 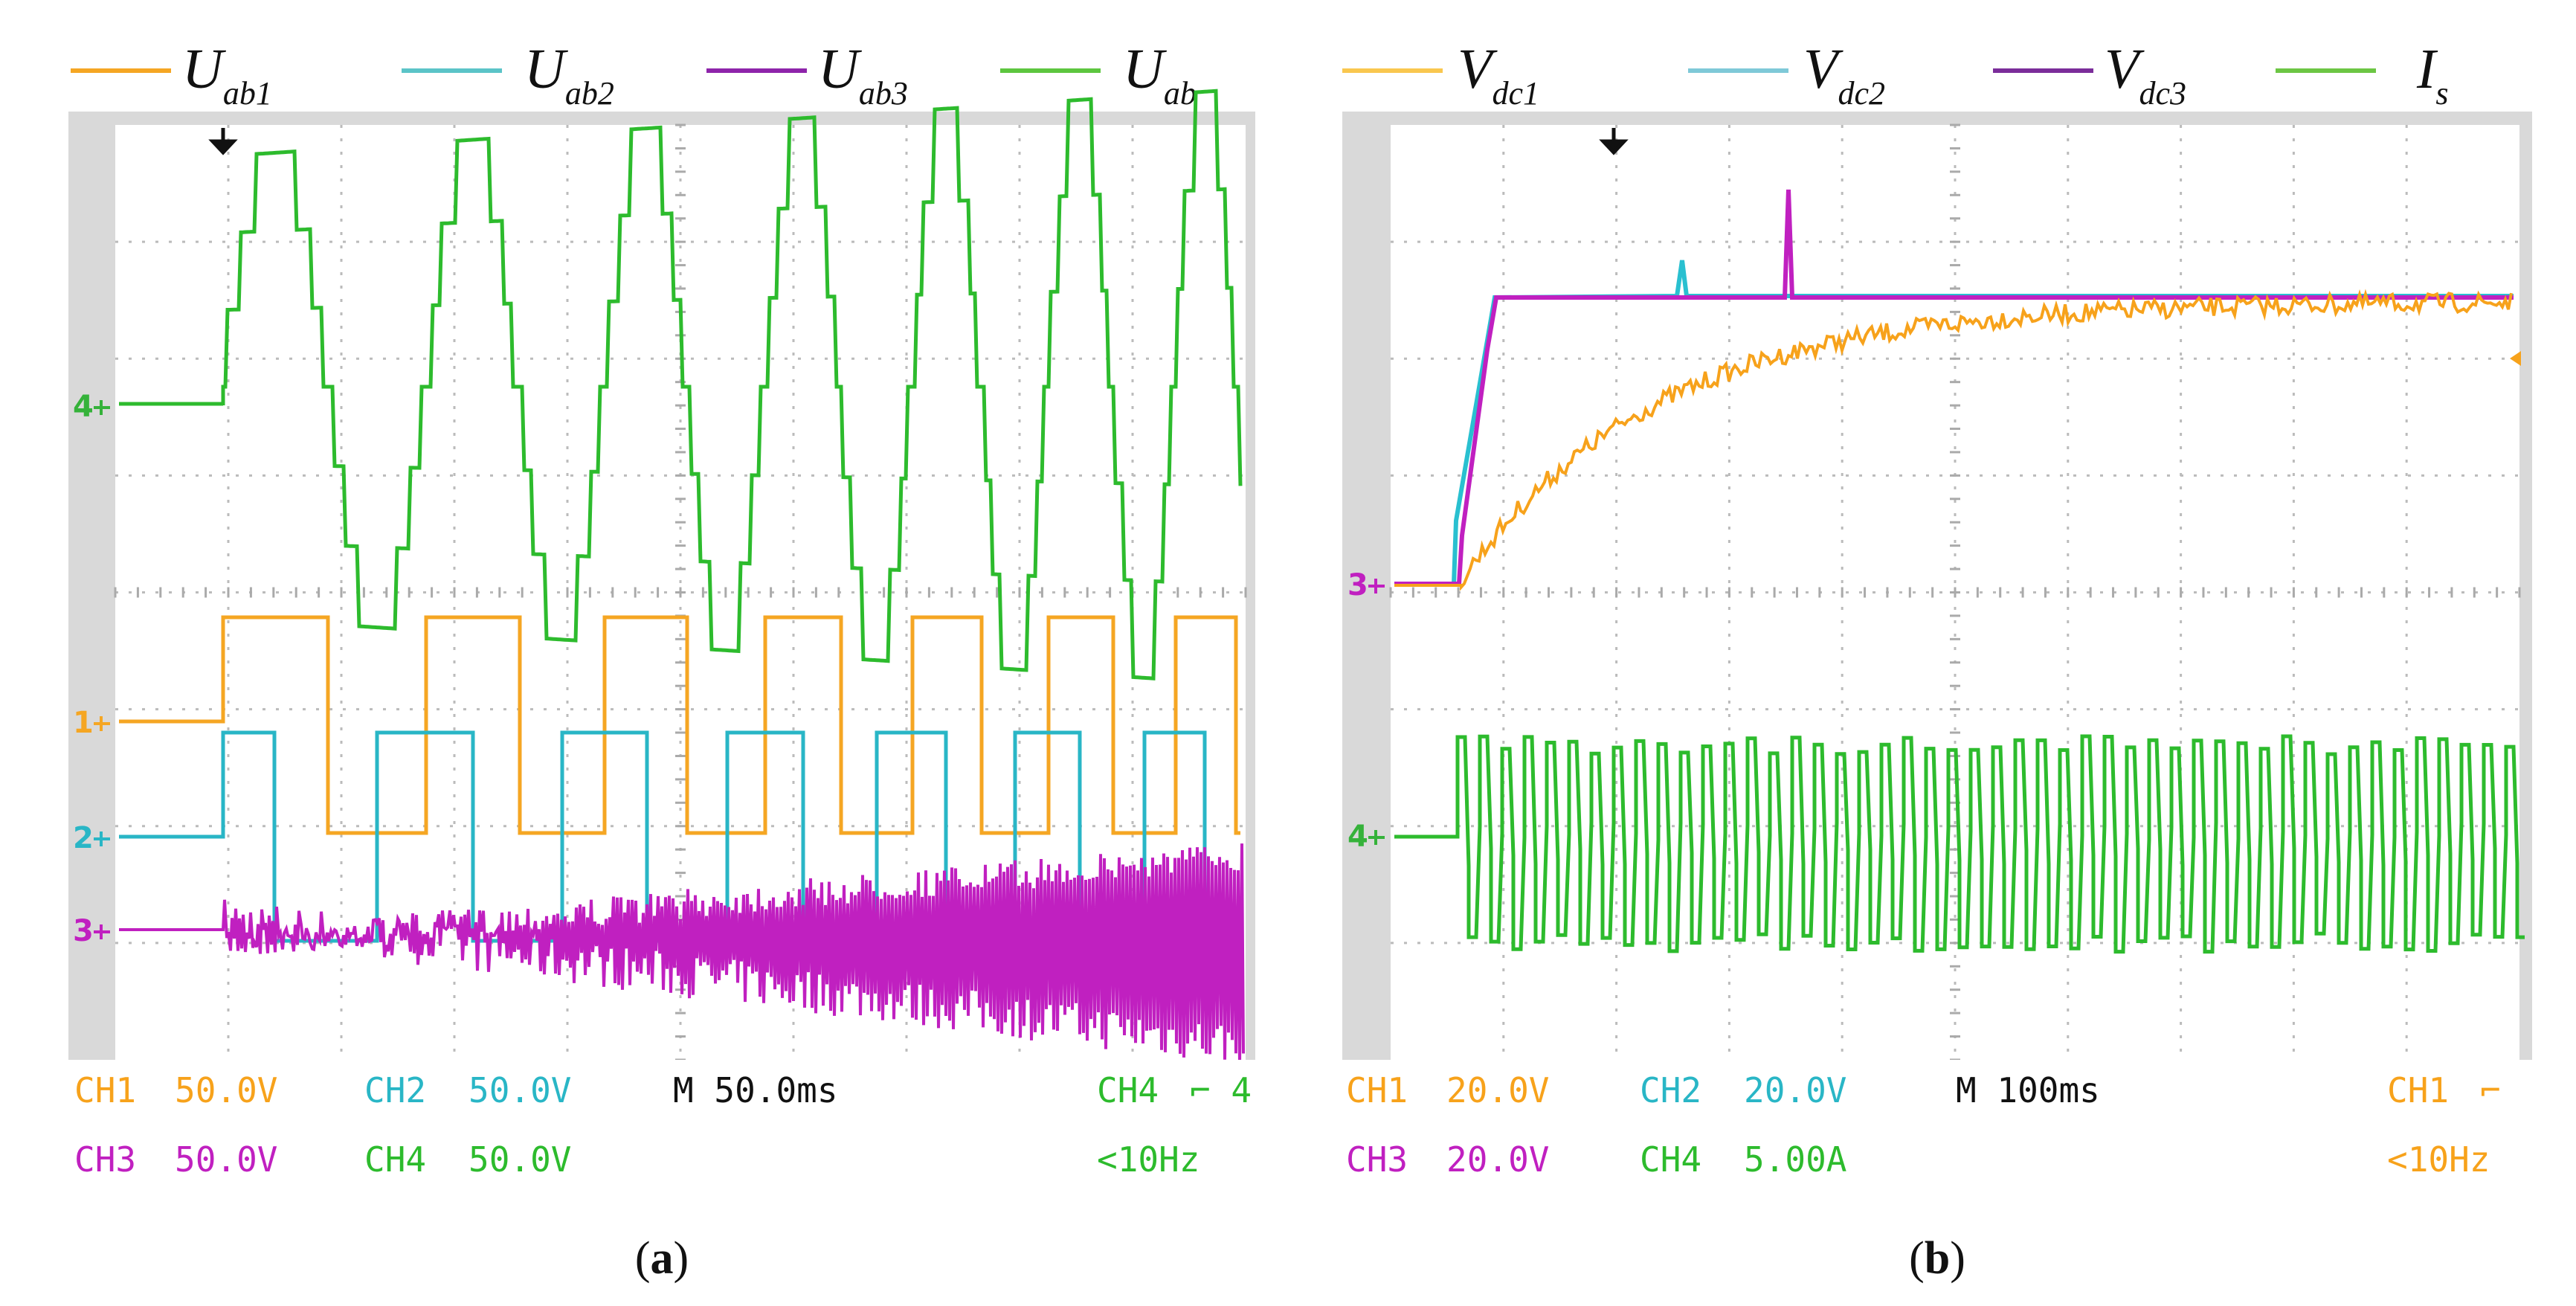 I want to click on legend-a-entry-3: Uab, so click(x=1160, y=75).